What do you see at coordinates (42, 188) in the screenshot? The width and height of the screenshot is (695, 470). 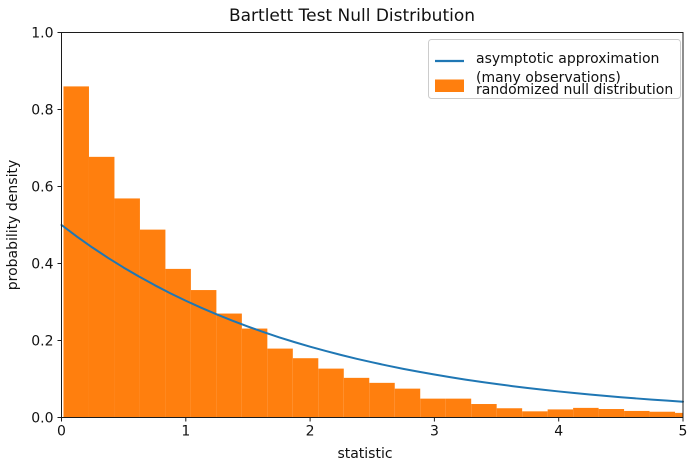 I see `y-tick-label: 0.6` at bounding box center [42, 188].